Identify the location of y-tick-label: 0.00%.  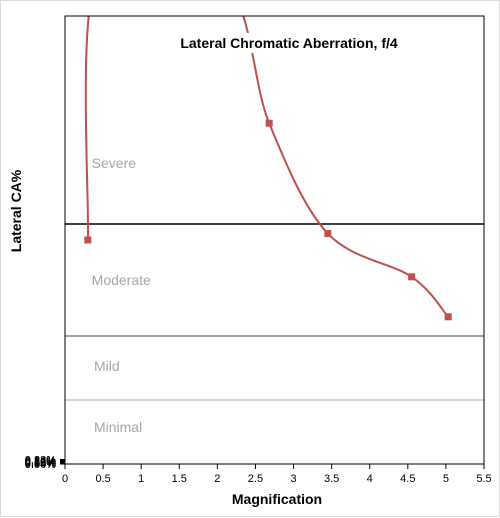
(40, 465).